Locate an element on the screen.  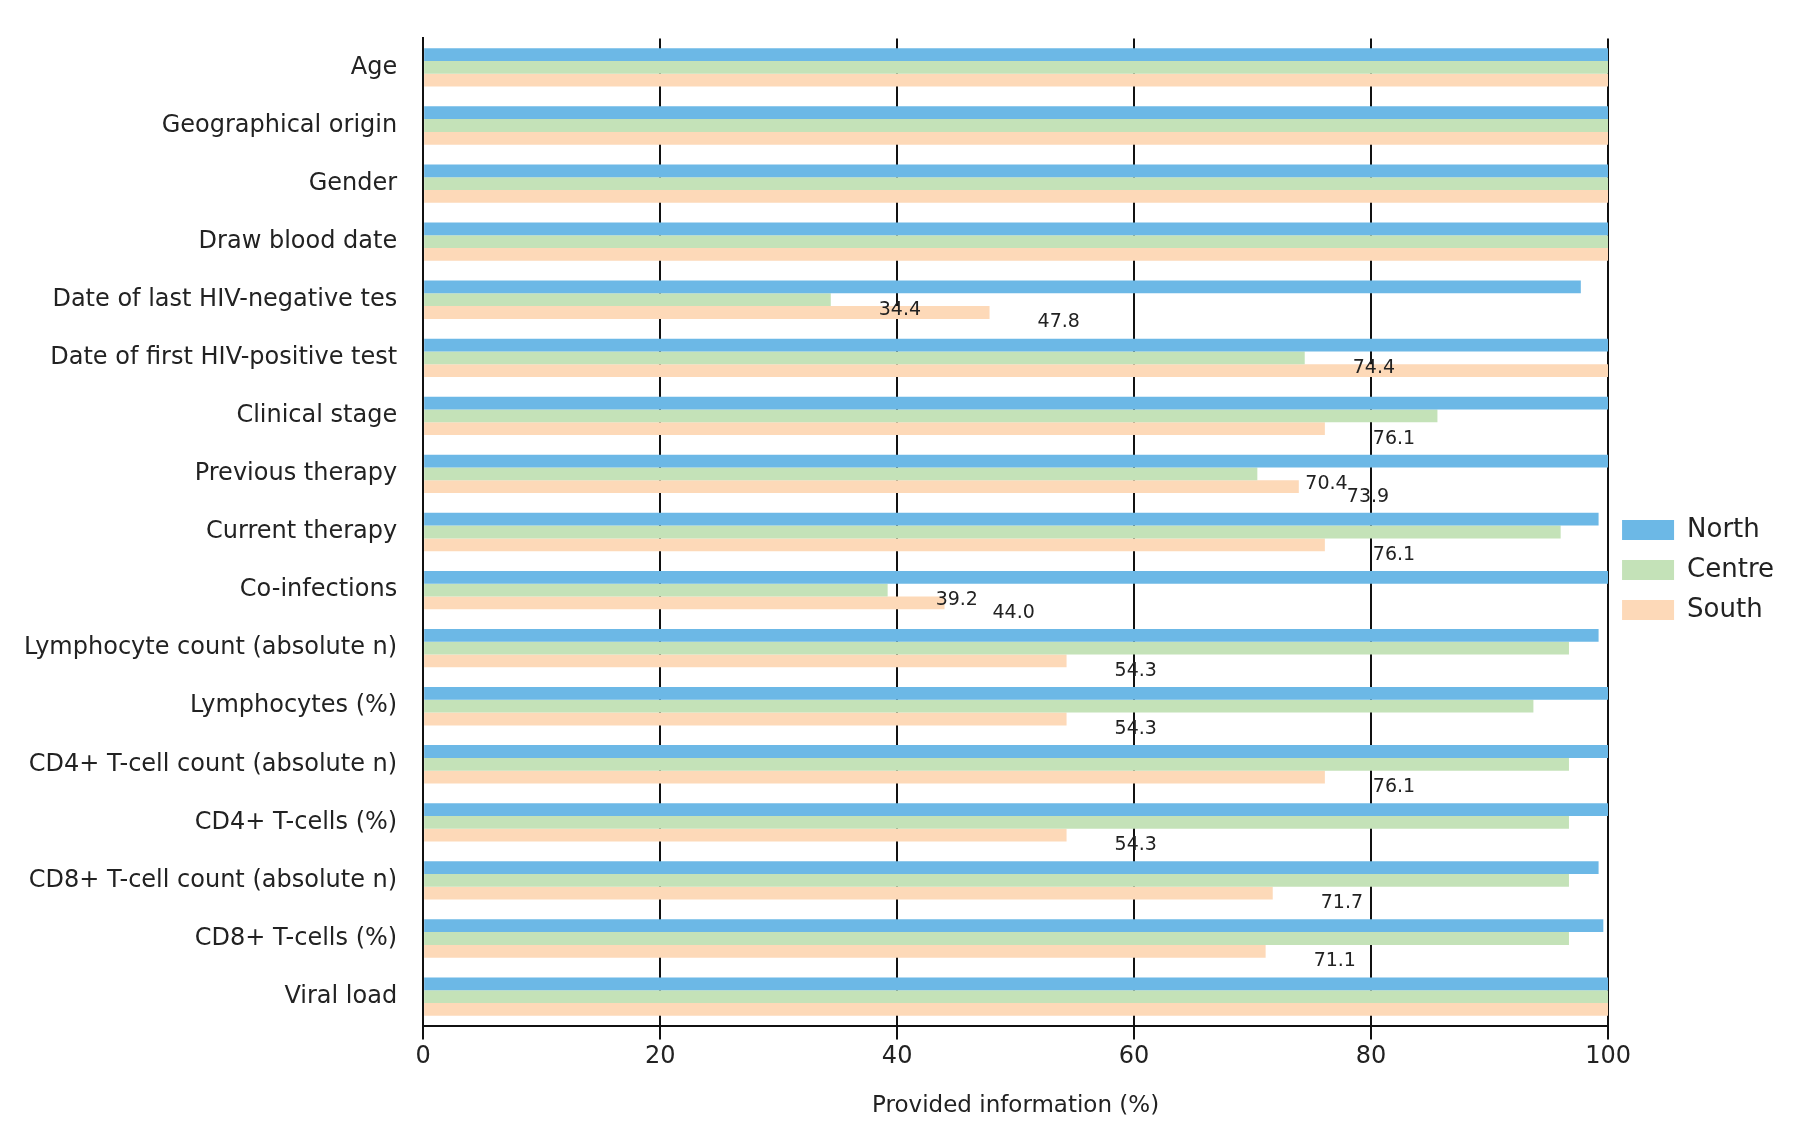
x-axis-title: Provided information (%) is located at coordinates (1016, 1104).